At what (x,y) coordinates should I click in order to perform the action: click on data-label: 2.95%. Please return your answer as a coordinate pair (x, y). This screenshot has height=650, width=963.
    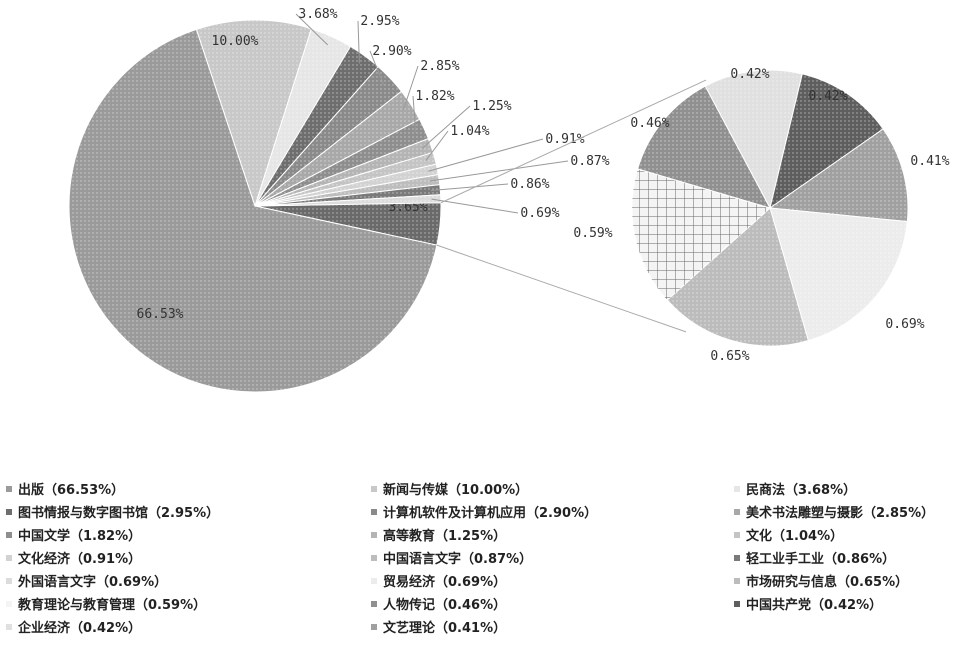
    Looking at the image, I should click on (379, 21).